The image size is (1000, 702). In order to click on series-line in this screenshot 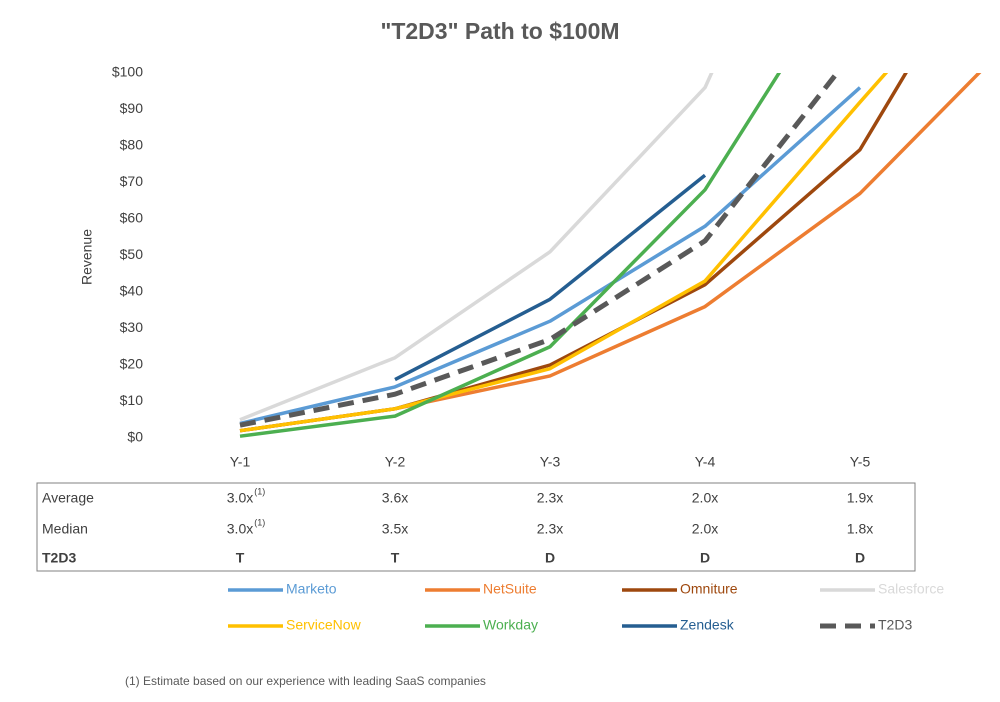, I will do `click(550, 277)`.